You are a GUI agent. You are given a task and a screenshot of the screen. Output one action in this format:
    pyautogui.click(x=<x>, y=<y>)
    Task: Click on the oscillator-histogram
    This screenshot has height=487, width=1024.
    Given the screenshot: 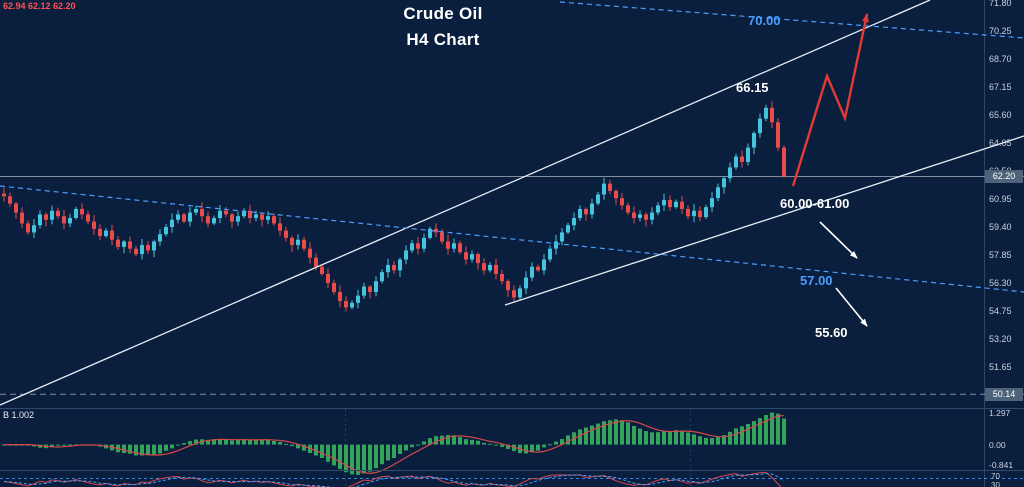 What is the action you would take?
    pyautogui.click(x=394, y=443)
    